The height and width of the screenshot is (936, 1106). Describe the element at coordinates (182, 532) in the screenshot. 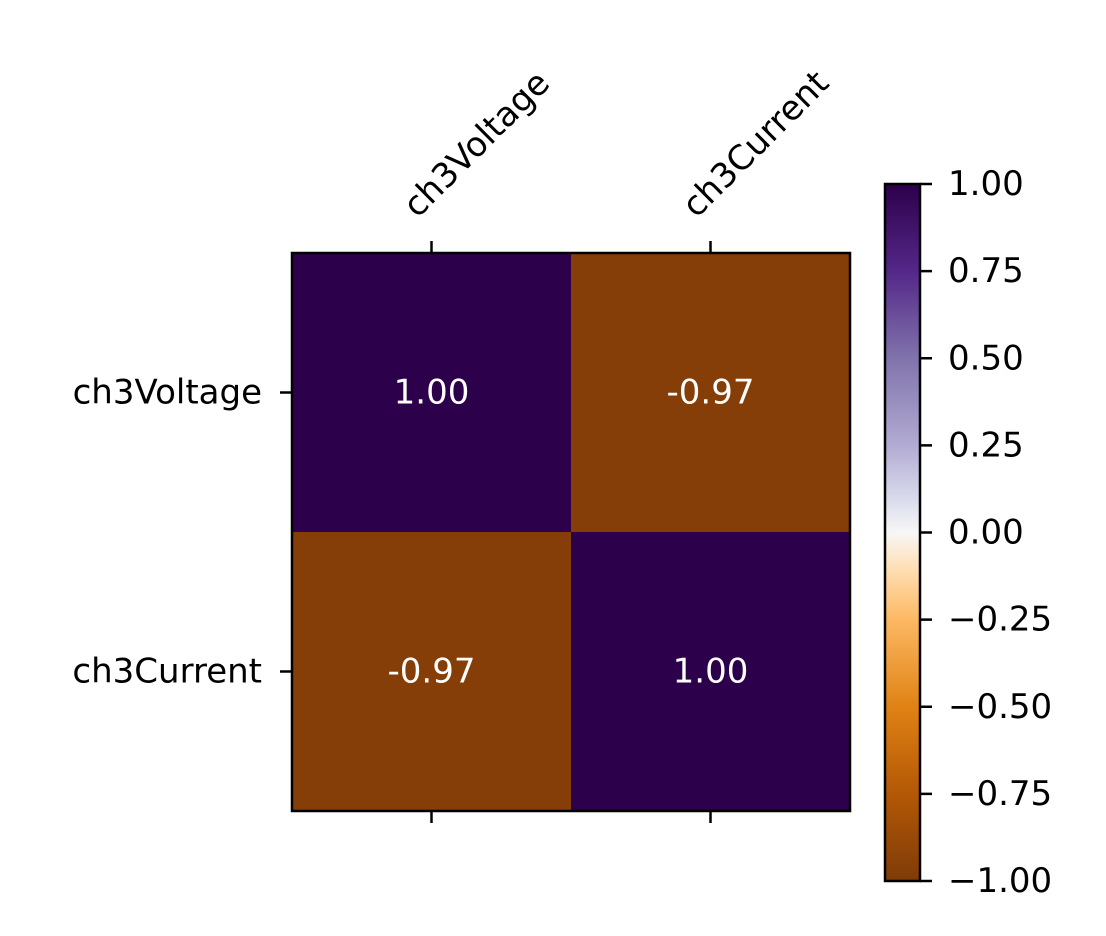

I see `row-axis: ch3Voltage ch3Current` at that location.